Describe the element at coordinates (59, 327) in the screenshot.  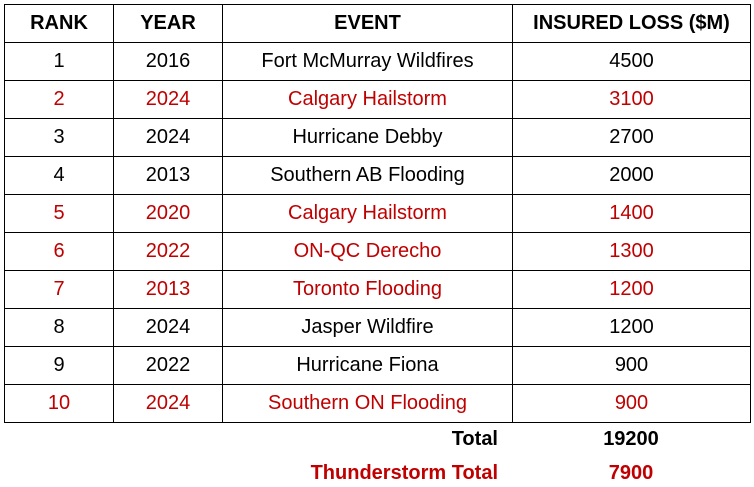
I see `table-cell: 8` at that location.